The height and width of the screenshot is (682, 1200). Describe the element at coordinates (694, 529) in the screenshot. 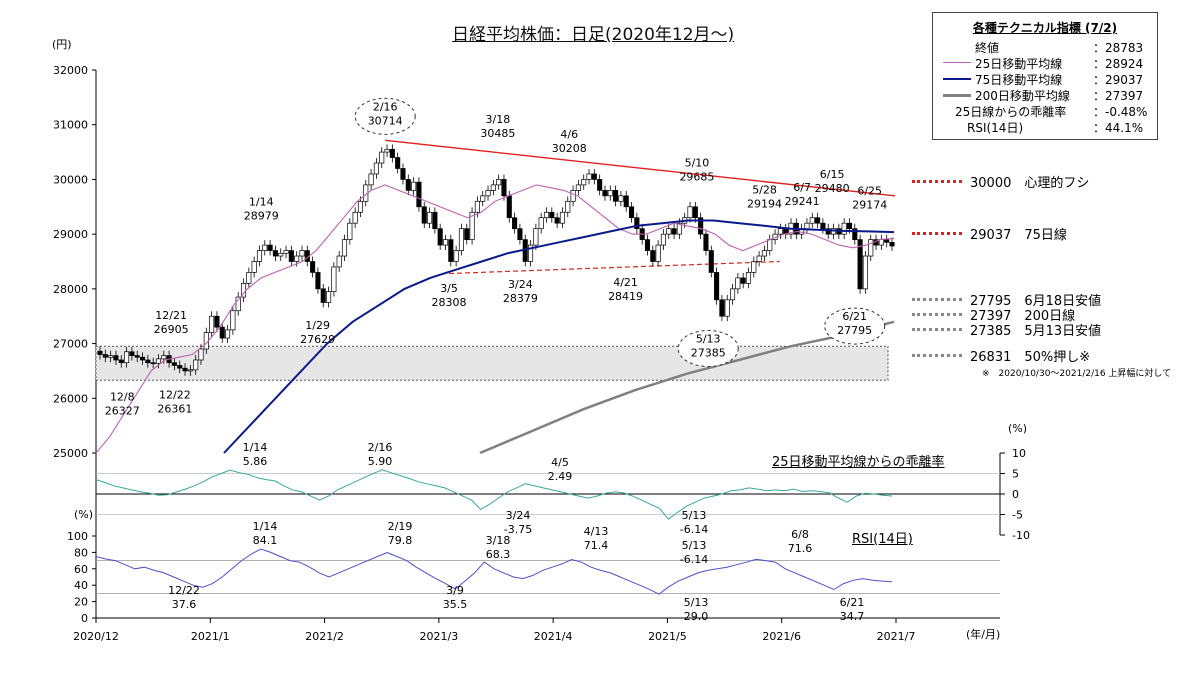

I see `deviation-annotation-value: -6.14` at that location.